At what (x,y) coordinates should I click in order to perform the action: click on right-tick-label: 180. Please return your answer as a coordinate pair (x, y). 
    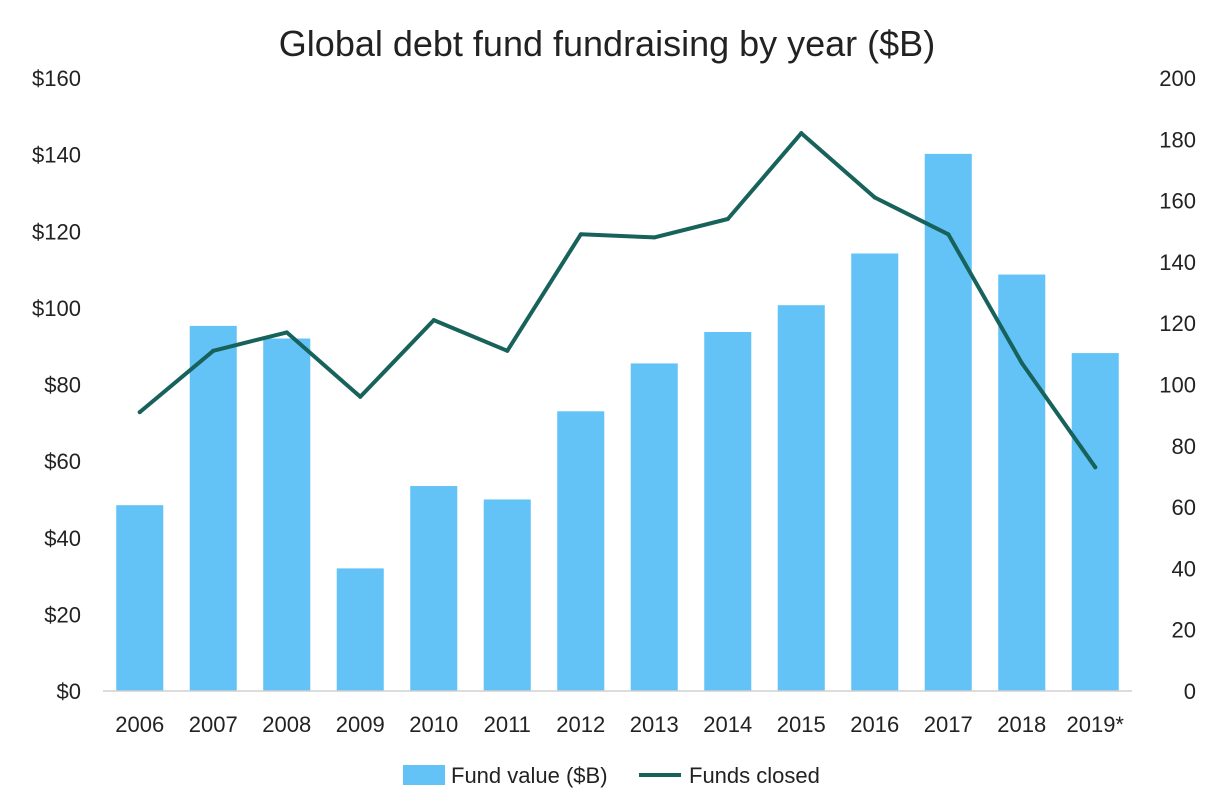
    Looking at the image, I should click on (1177, 139).